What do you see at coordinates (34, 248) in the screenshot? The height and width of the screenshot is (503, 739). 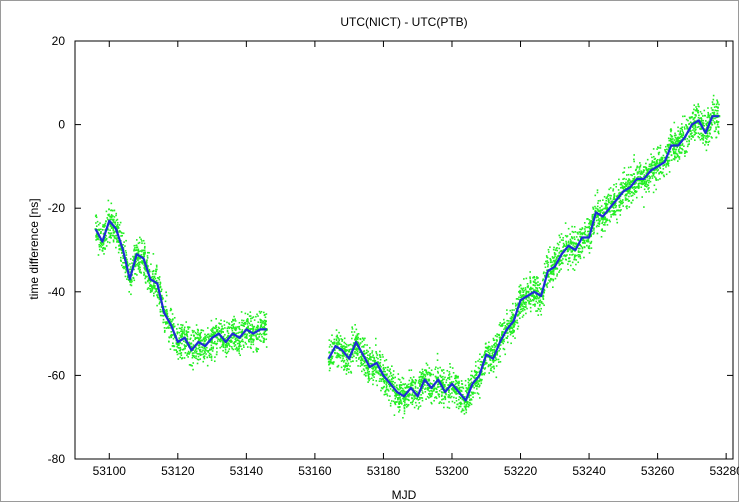 I see `y-axis-title: time difference [ns]` at bounding box center [34, 248].